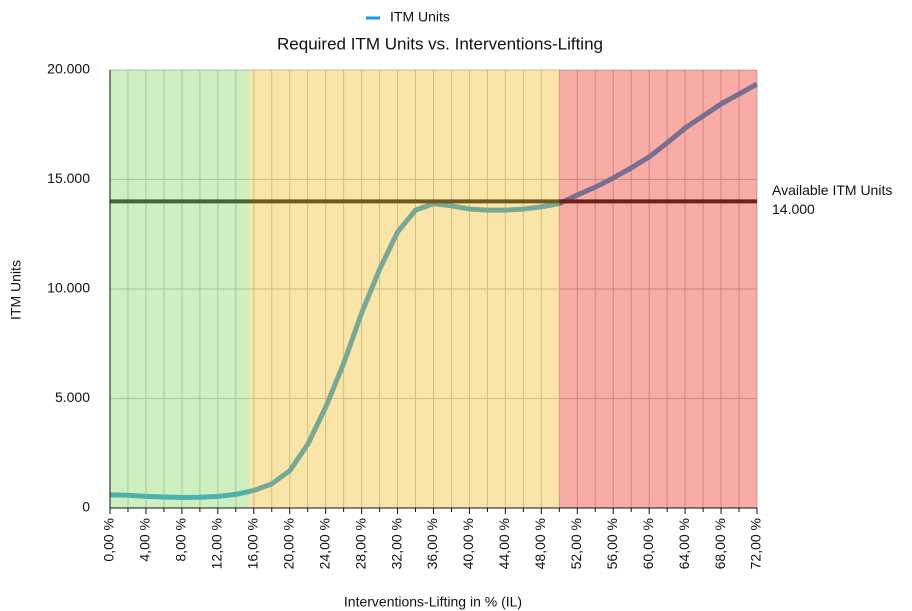 Image resolution: width=912 pixels, height=611 pixels. What do you see at coordinates (252, 543) in the screenshot?
I see `x-tick-label: 16,00 %` at bounding box center [252, 543].